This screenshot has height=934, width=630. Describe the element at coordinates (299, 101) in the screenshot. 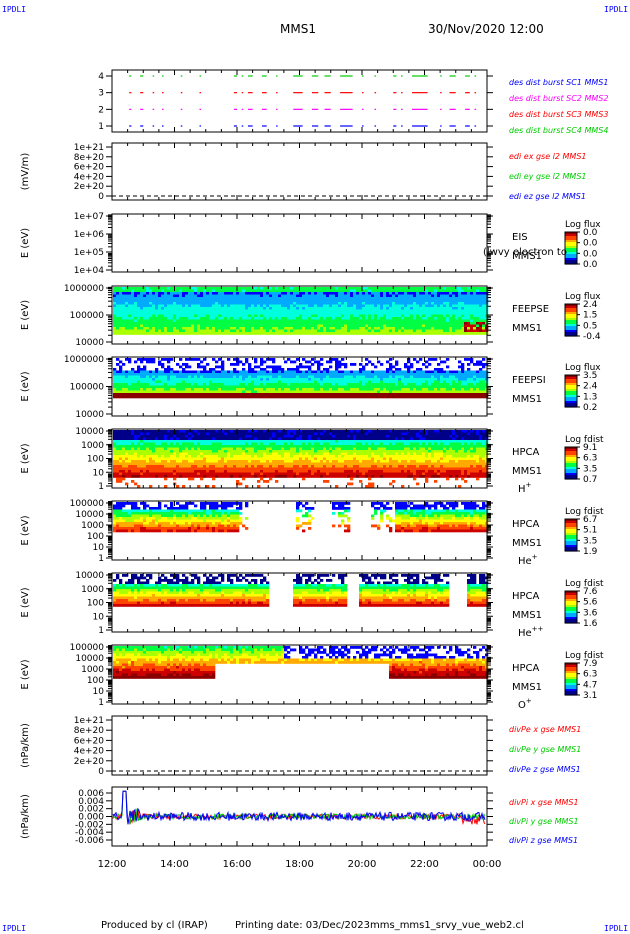

I see `panel-frame-burst` at that location.